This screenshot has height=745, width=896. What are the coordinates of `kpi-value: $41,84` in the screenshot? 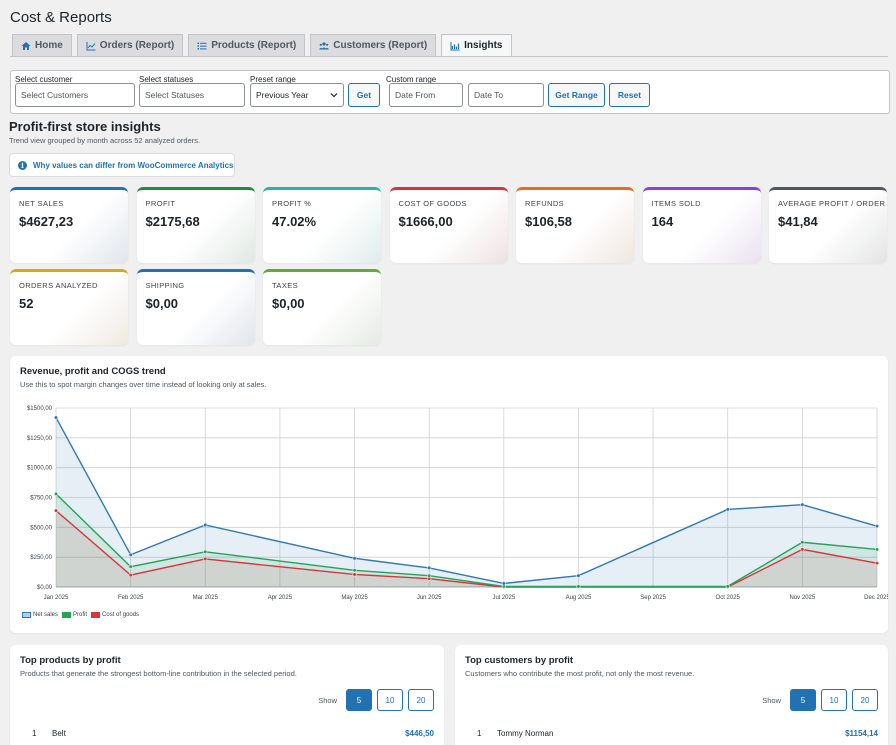 It's located at (798, 221).